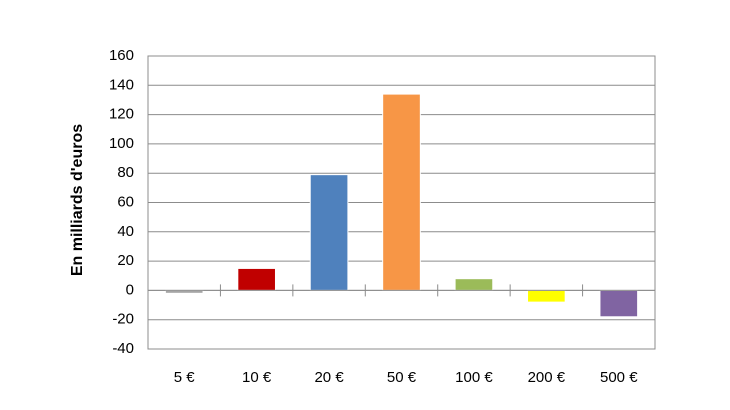  I want to click on y-tick-label: 140, so click(121, 84).